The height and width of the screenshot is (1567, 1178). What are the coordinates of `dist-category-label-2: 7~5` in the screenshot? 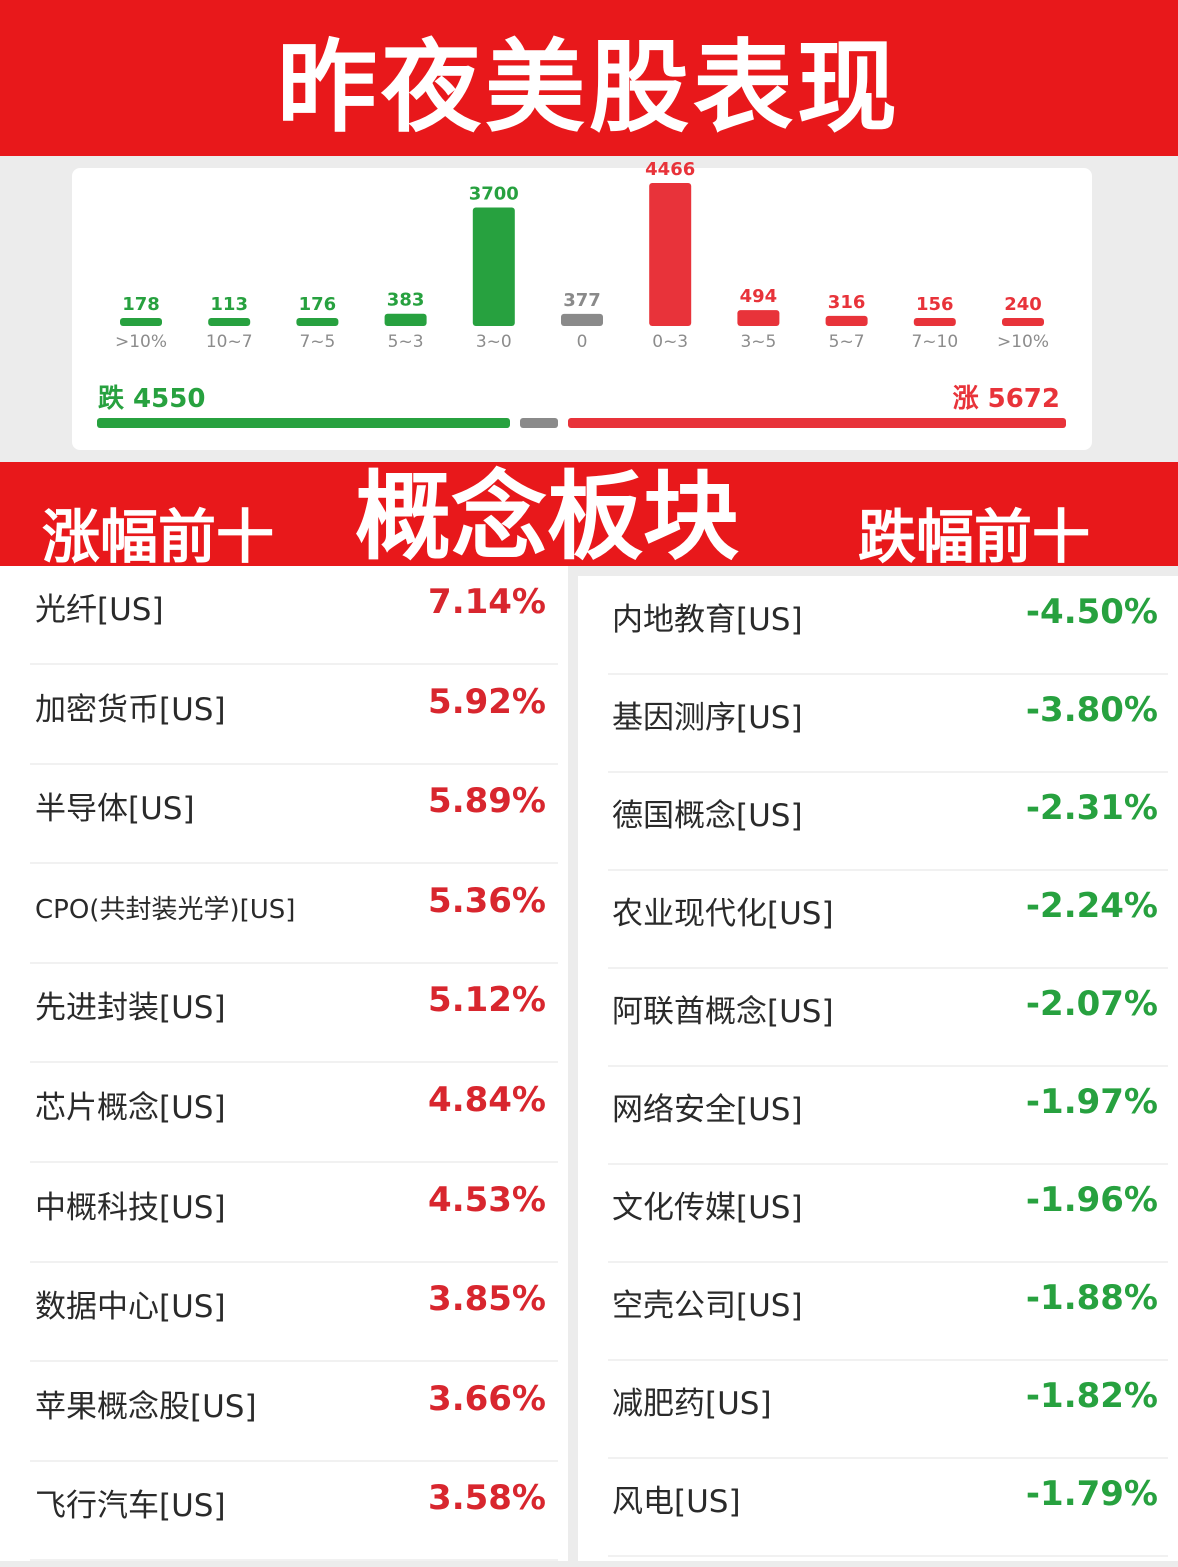 It's located at (317, 342).